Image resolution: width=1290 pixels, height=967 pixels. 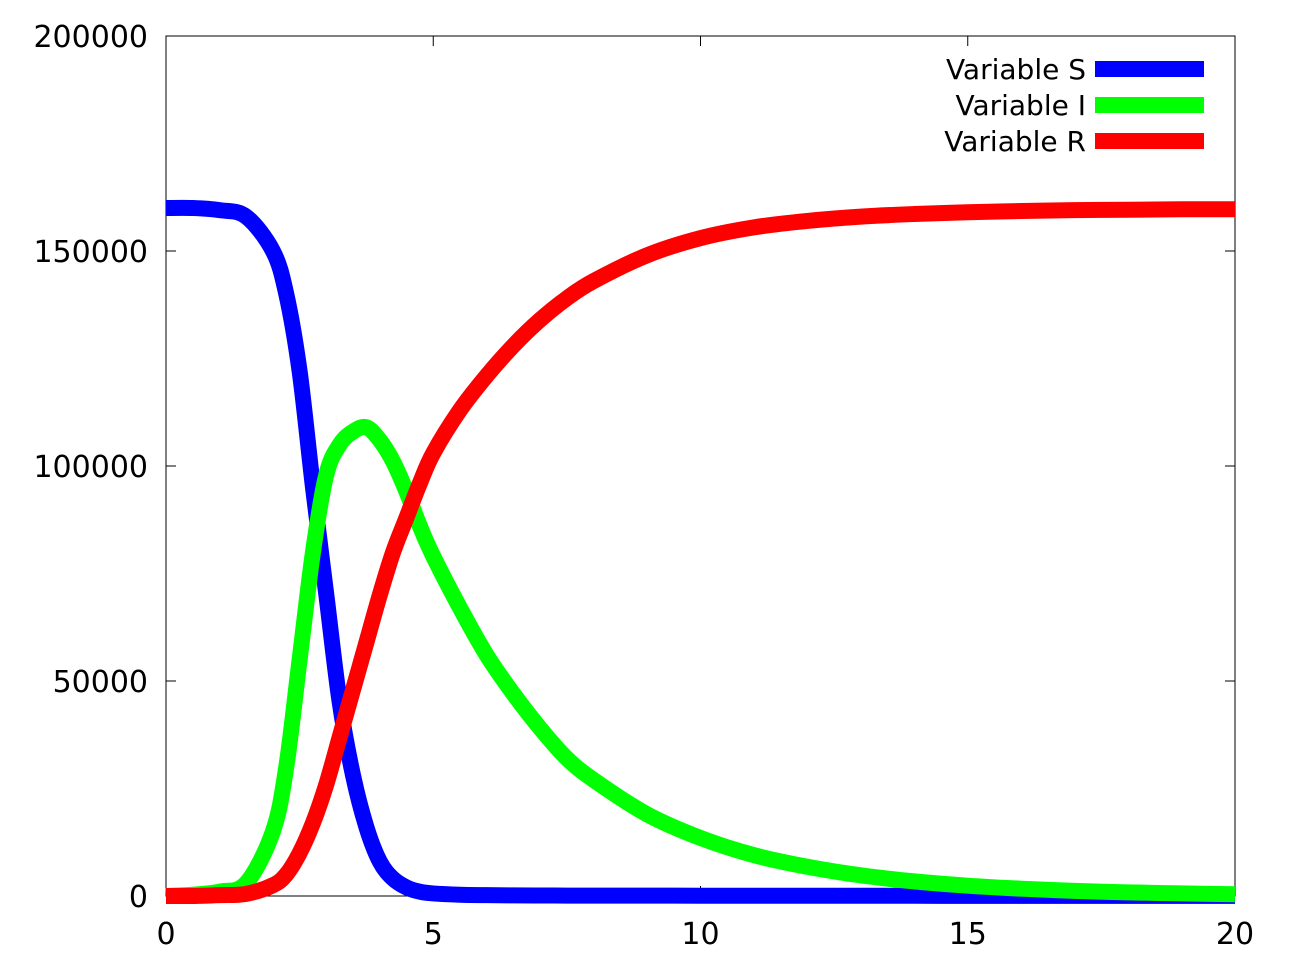 What do you see at coordinates (90, 467) in the screenshot?
I see `y-tick-label: 100000` at bounding box center [90, 467].